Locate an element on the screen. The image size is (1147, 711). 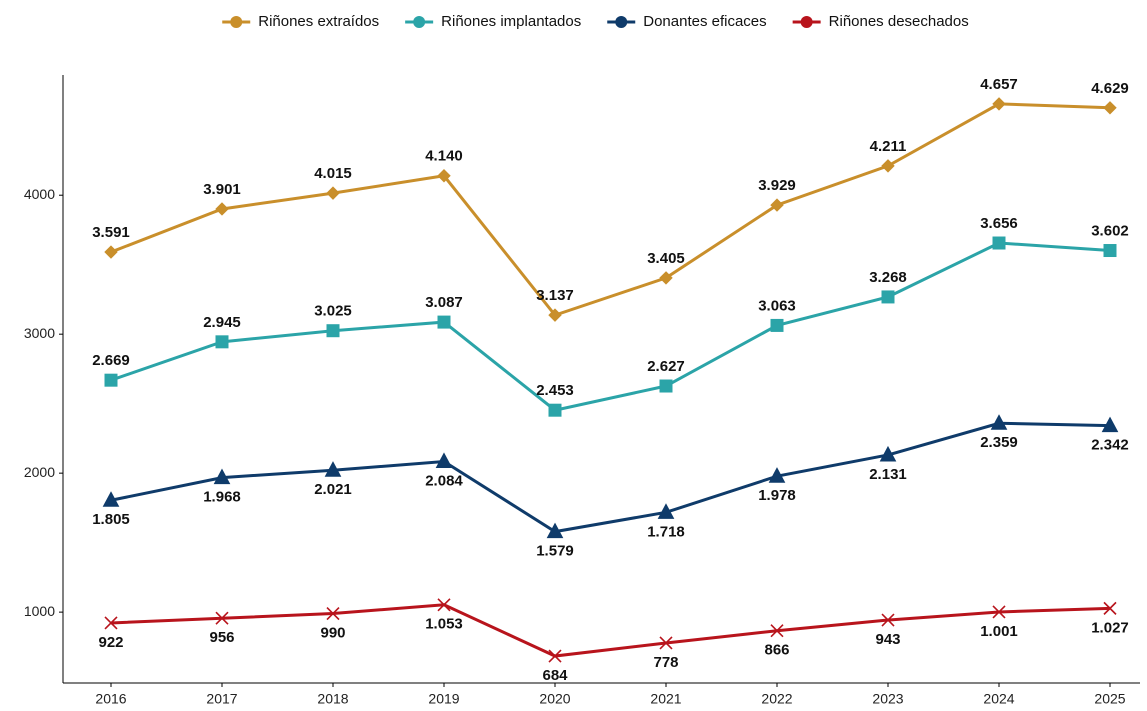
data-label: 1.968 is located at coordinates (222, 497).